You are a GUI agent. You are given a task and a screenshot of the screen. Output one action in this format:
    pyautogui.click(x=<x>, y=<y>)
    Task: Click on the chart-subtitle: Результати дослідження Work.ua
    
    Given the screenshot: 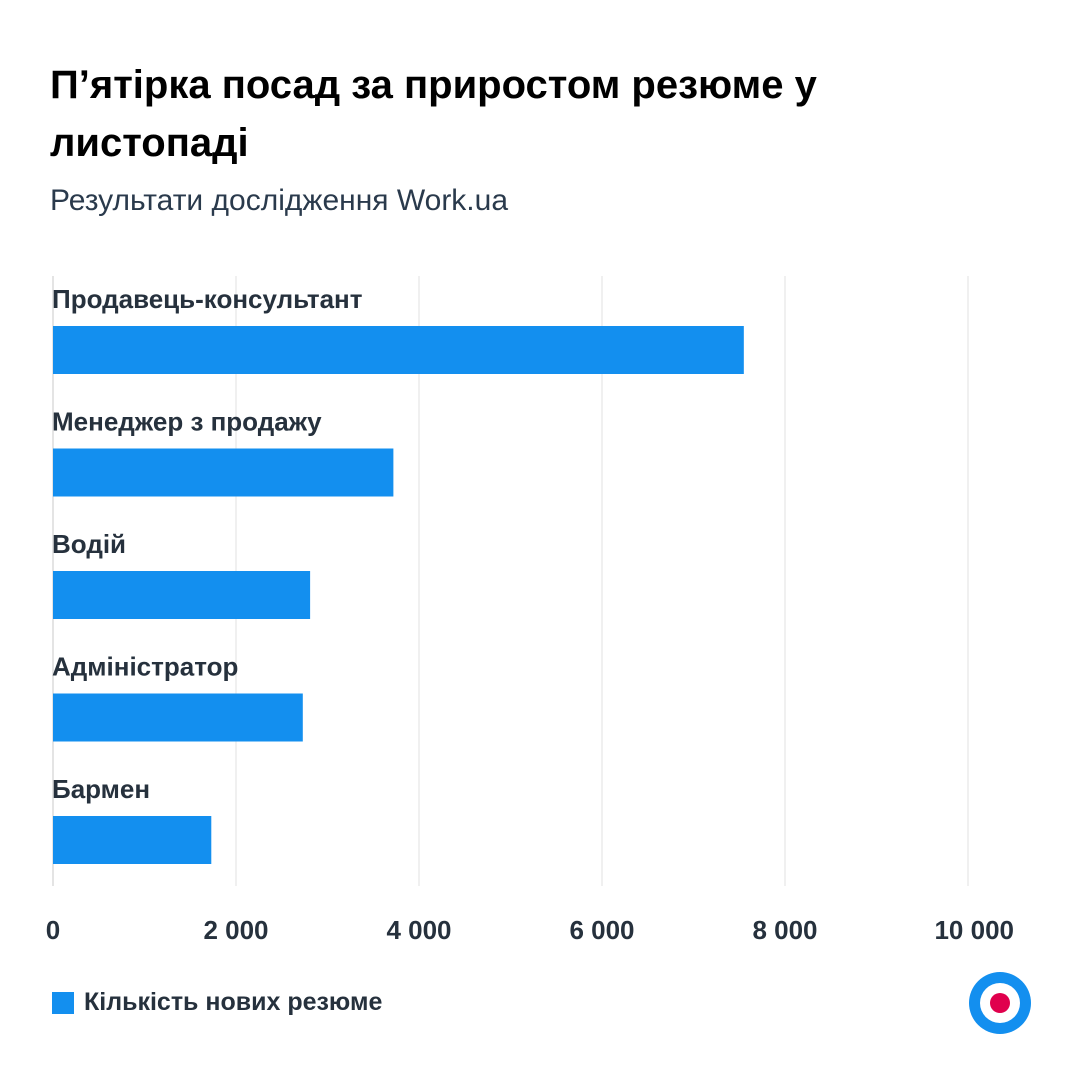 What is the action you would take?
    pyautogui.click(x=279, y=200)
    